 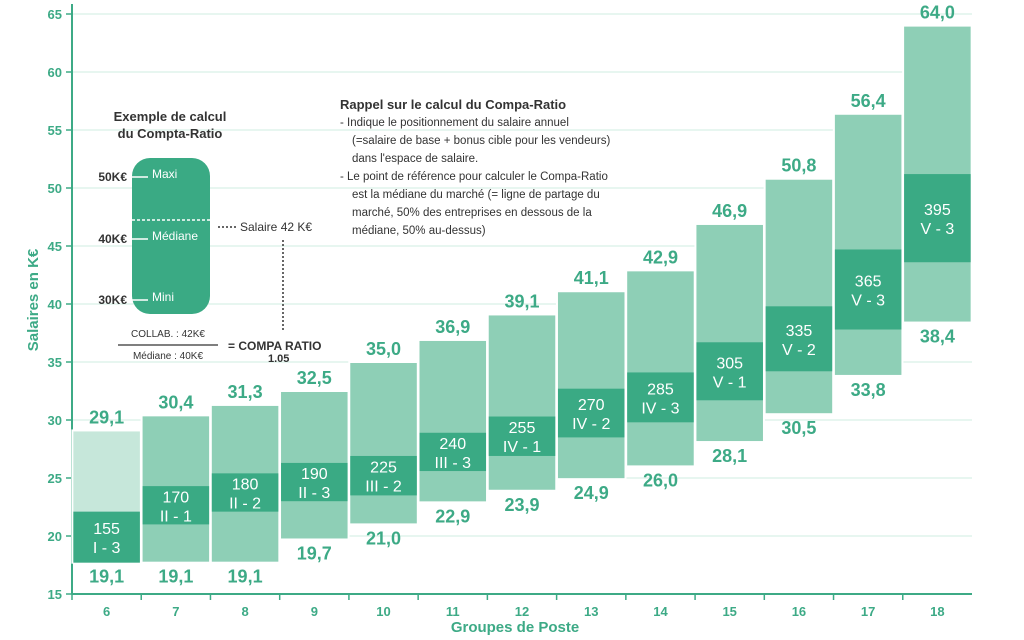 What do you see at coordinates (55, 536) in the screenshot?
I see `y-tick-label: 20` at bounding box center [55, 536].